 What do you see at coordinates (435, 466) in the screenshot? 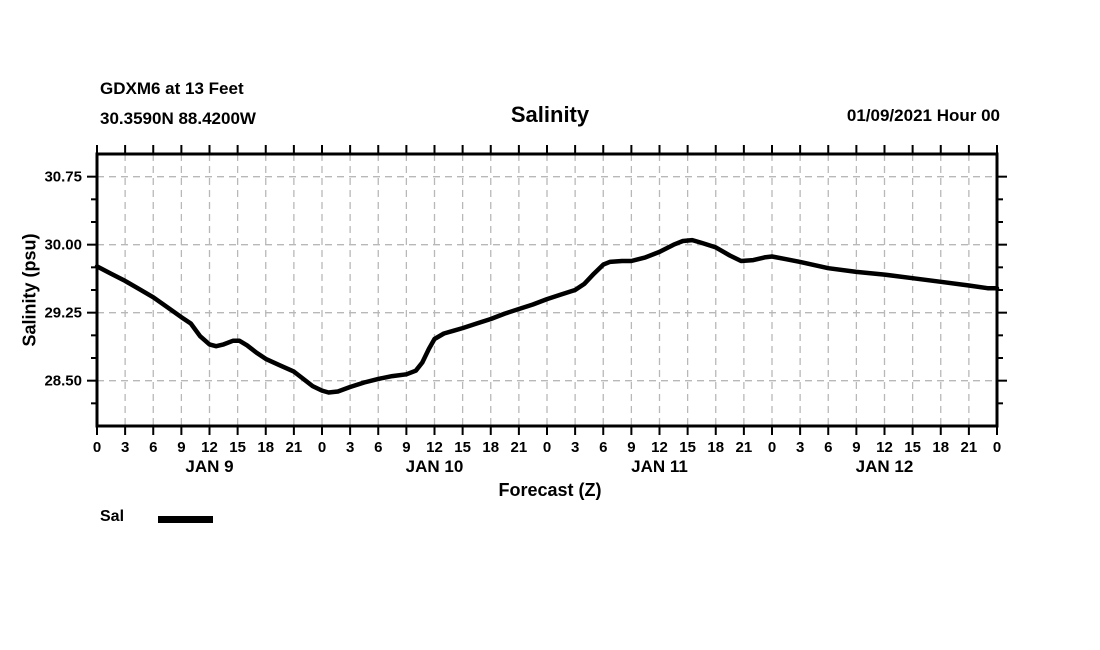
I see `day-label: JAN 10` at bounding box center [435, 466].